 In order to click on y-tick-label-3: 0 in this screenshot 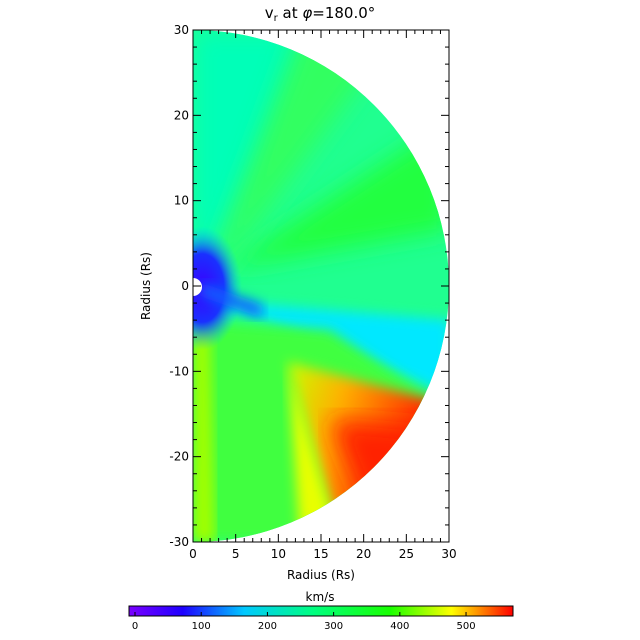, I will do `click(185, 286)`.